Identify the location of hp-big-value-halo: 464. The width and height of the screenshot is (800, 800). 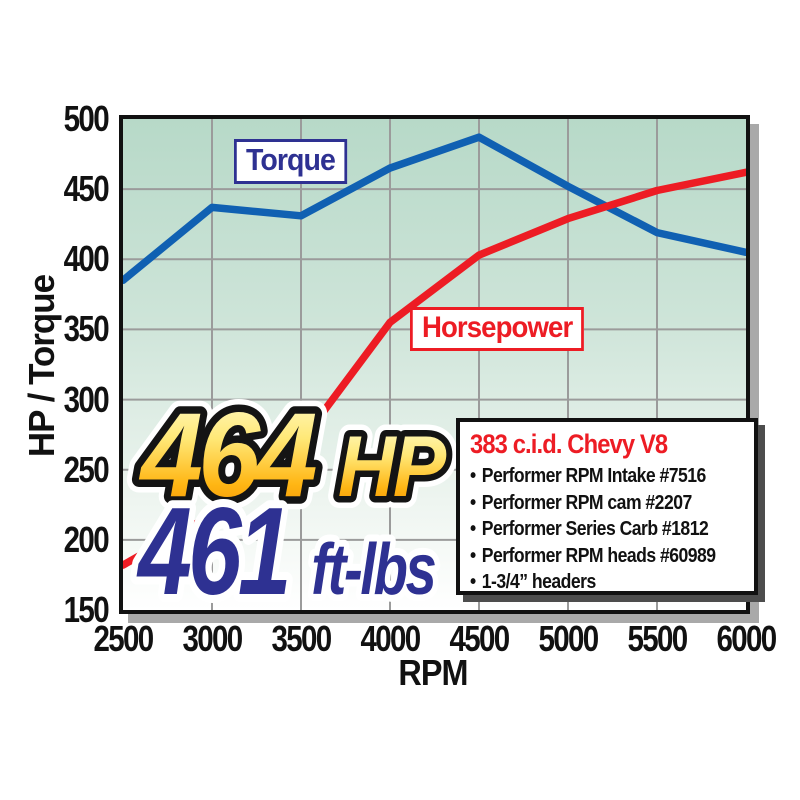
(227, 454).